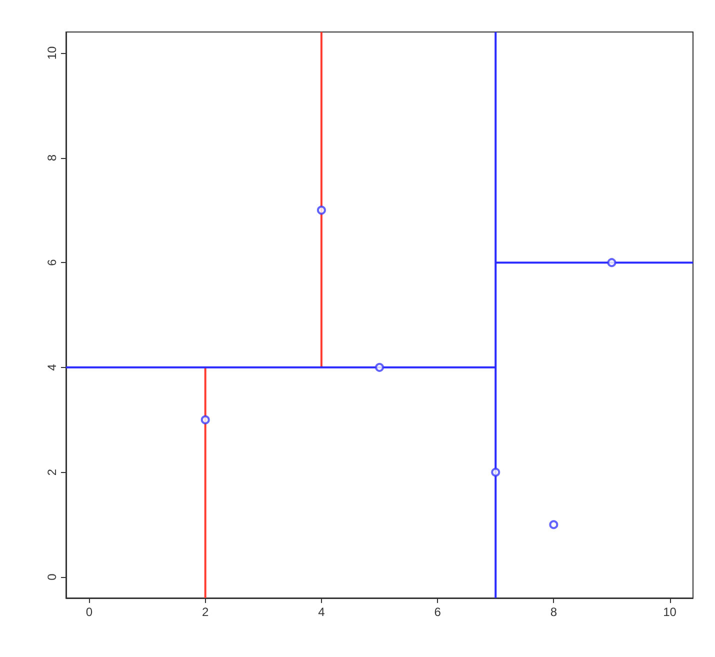 This screenshot has width=715, height=657. Describe the element at coordinates (52, 367) in the screenshot. I see `y-tick-label: 4` at that location.